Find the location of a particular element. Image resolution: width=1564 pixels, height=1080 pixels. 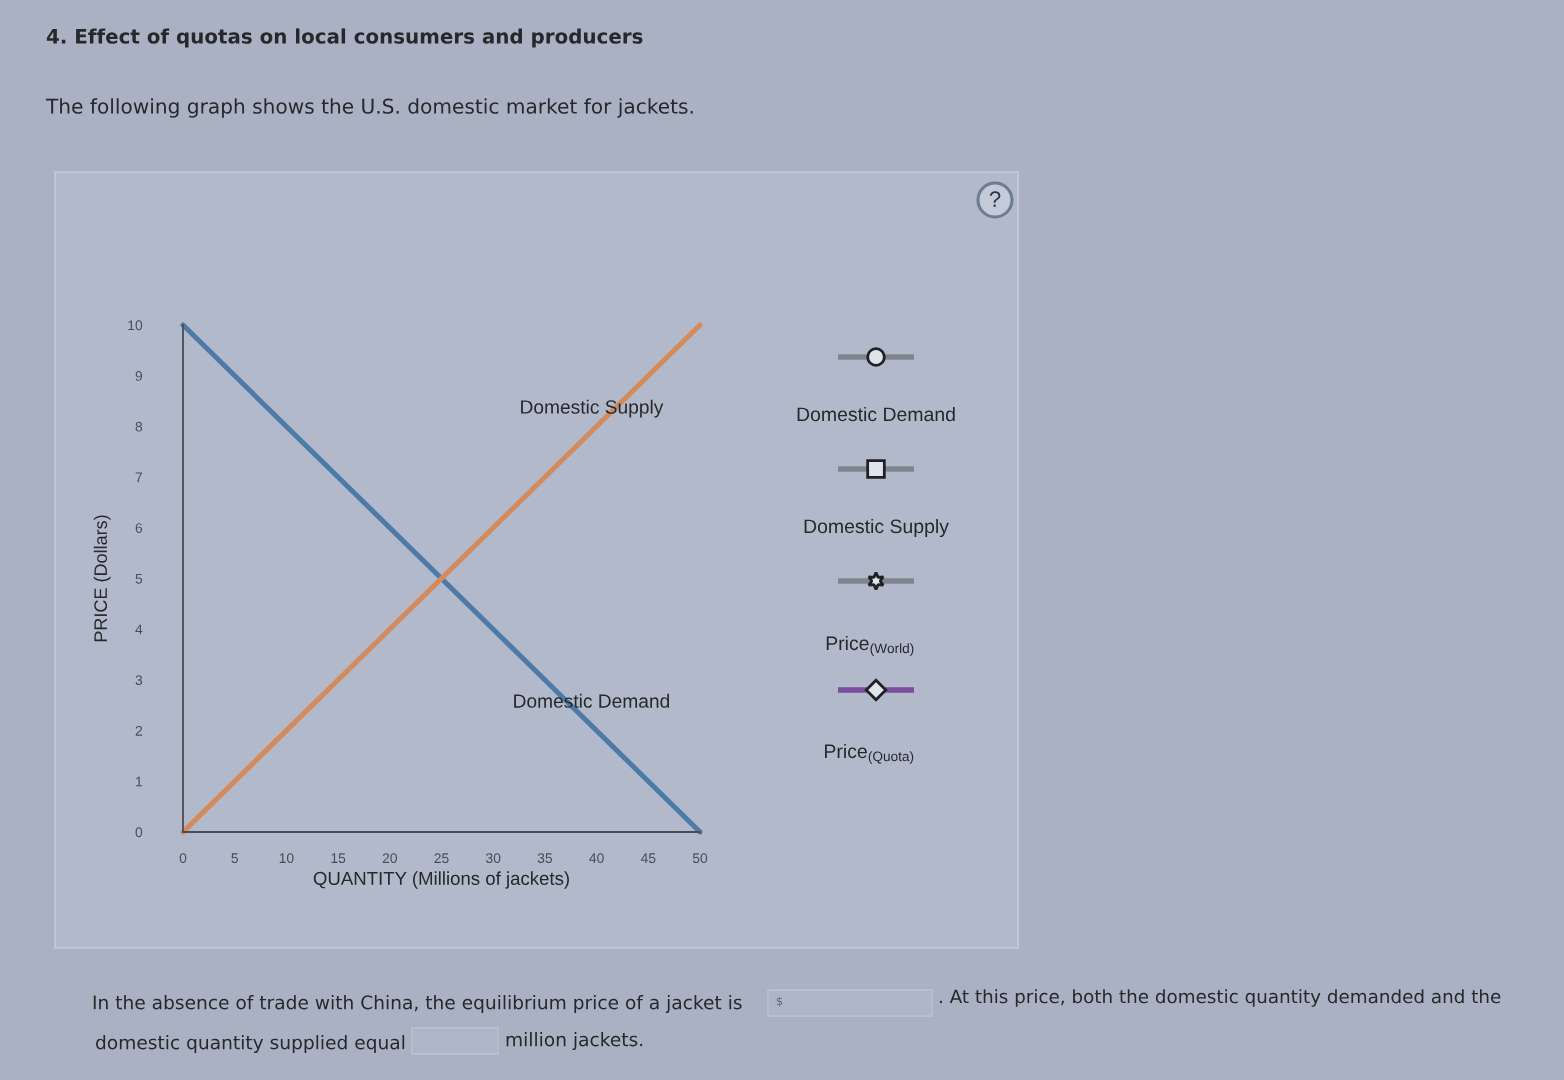

x-tick-label: 25 is located at coordinates (441, 858).